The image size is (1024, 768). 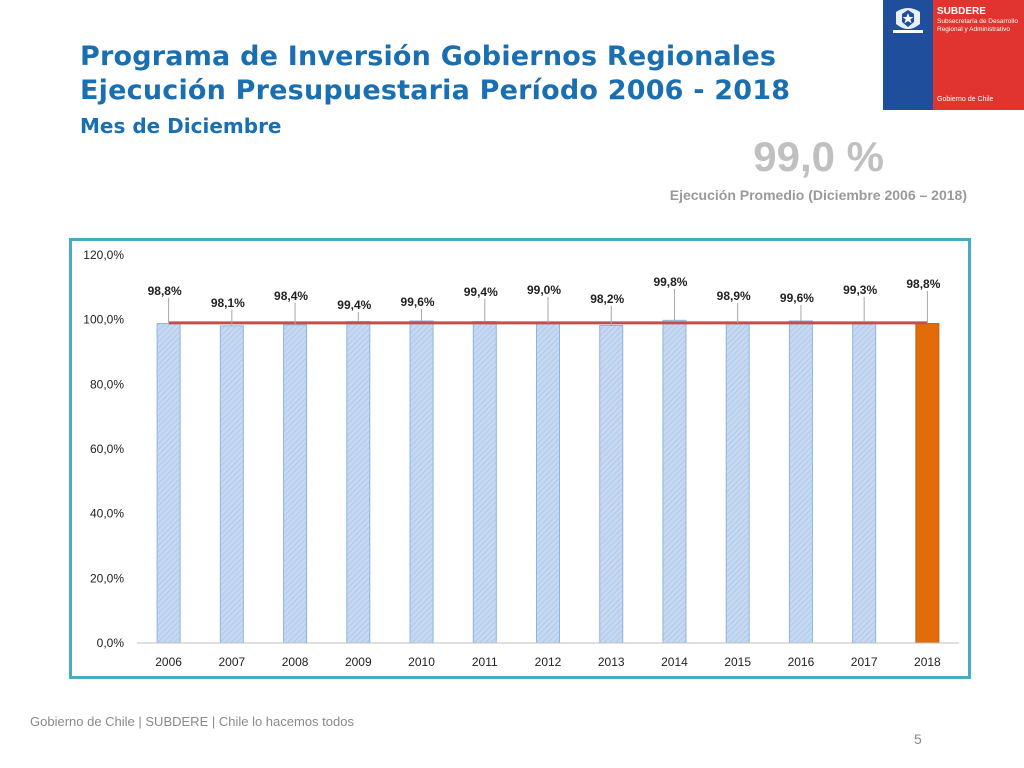 What do you see at coordinates (103, 255) in the screenshot?
I see `y-tick-label: 120,0%` at bounding box center [103, 255].